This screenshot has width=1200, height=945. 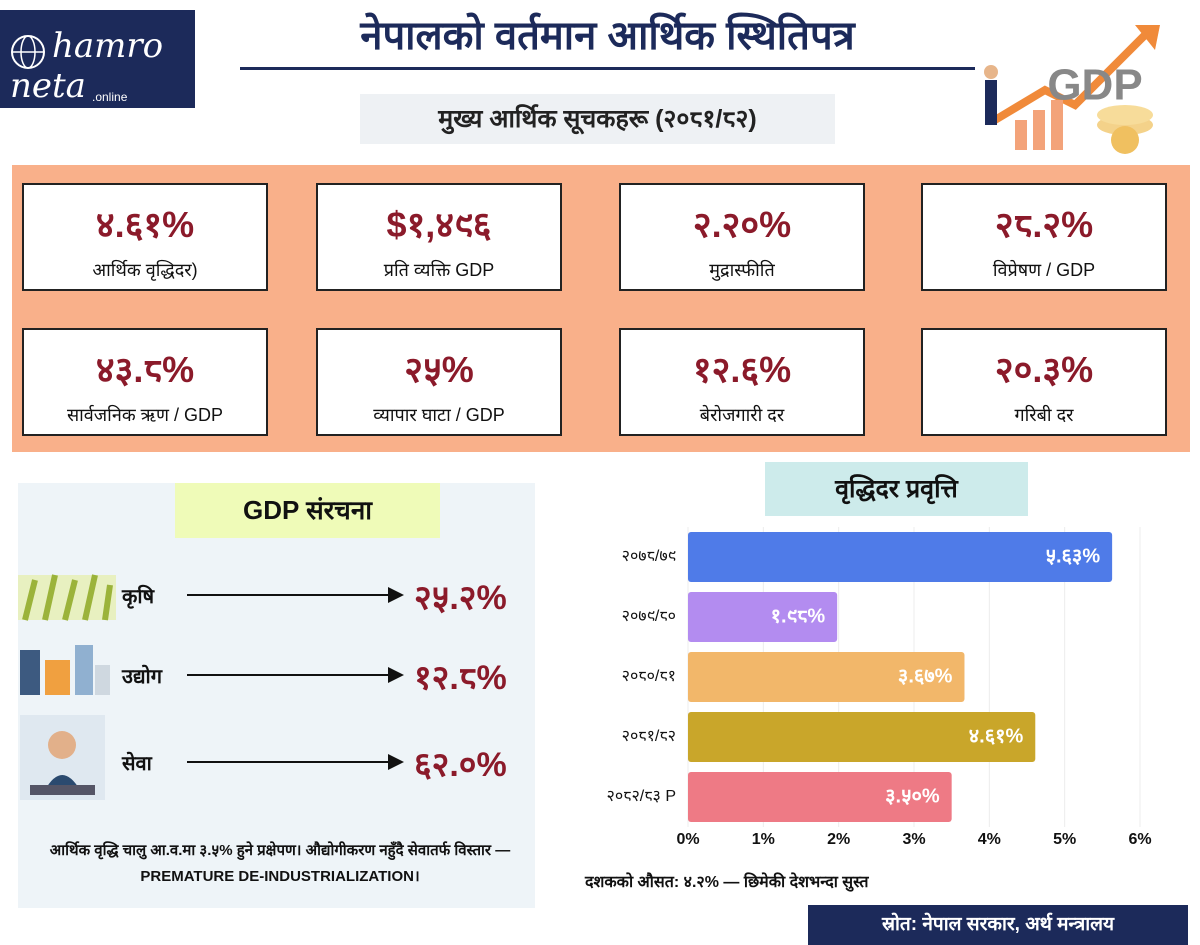 What do you see at coordinates (649, 736) in the screenshot?
I see `y-tick-label: २०८१/८२` at bounding box center [649, 736].